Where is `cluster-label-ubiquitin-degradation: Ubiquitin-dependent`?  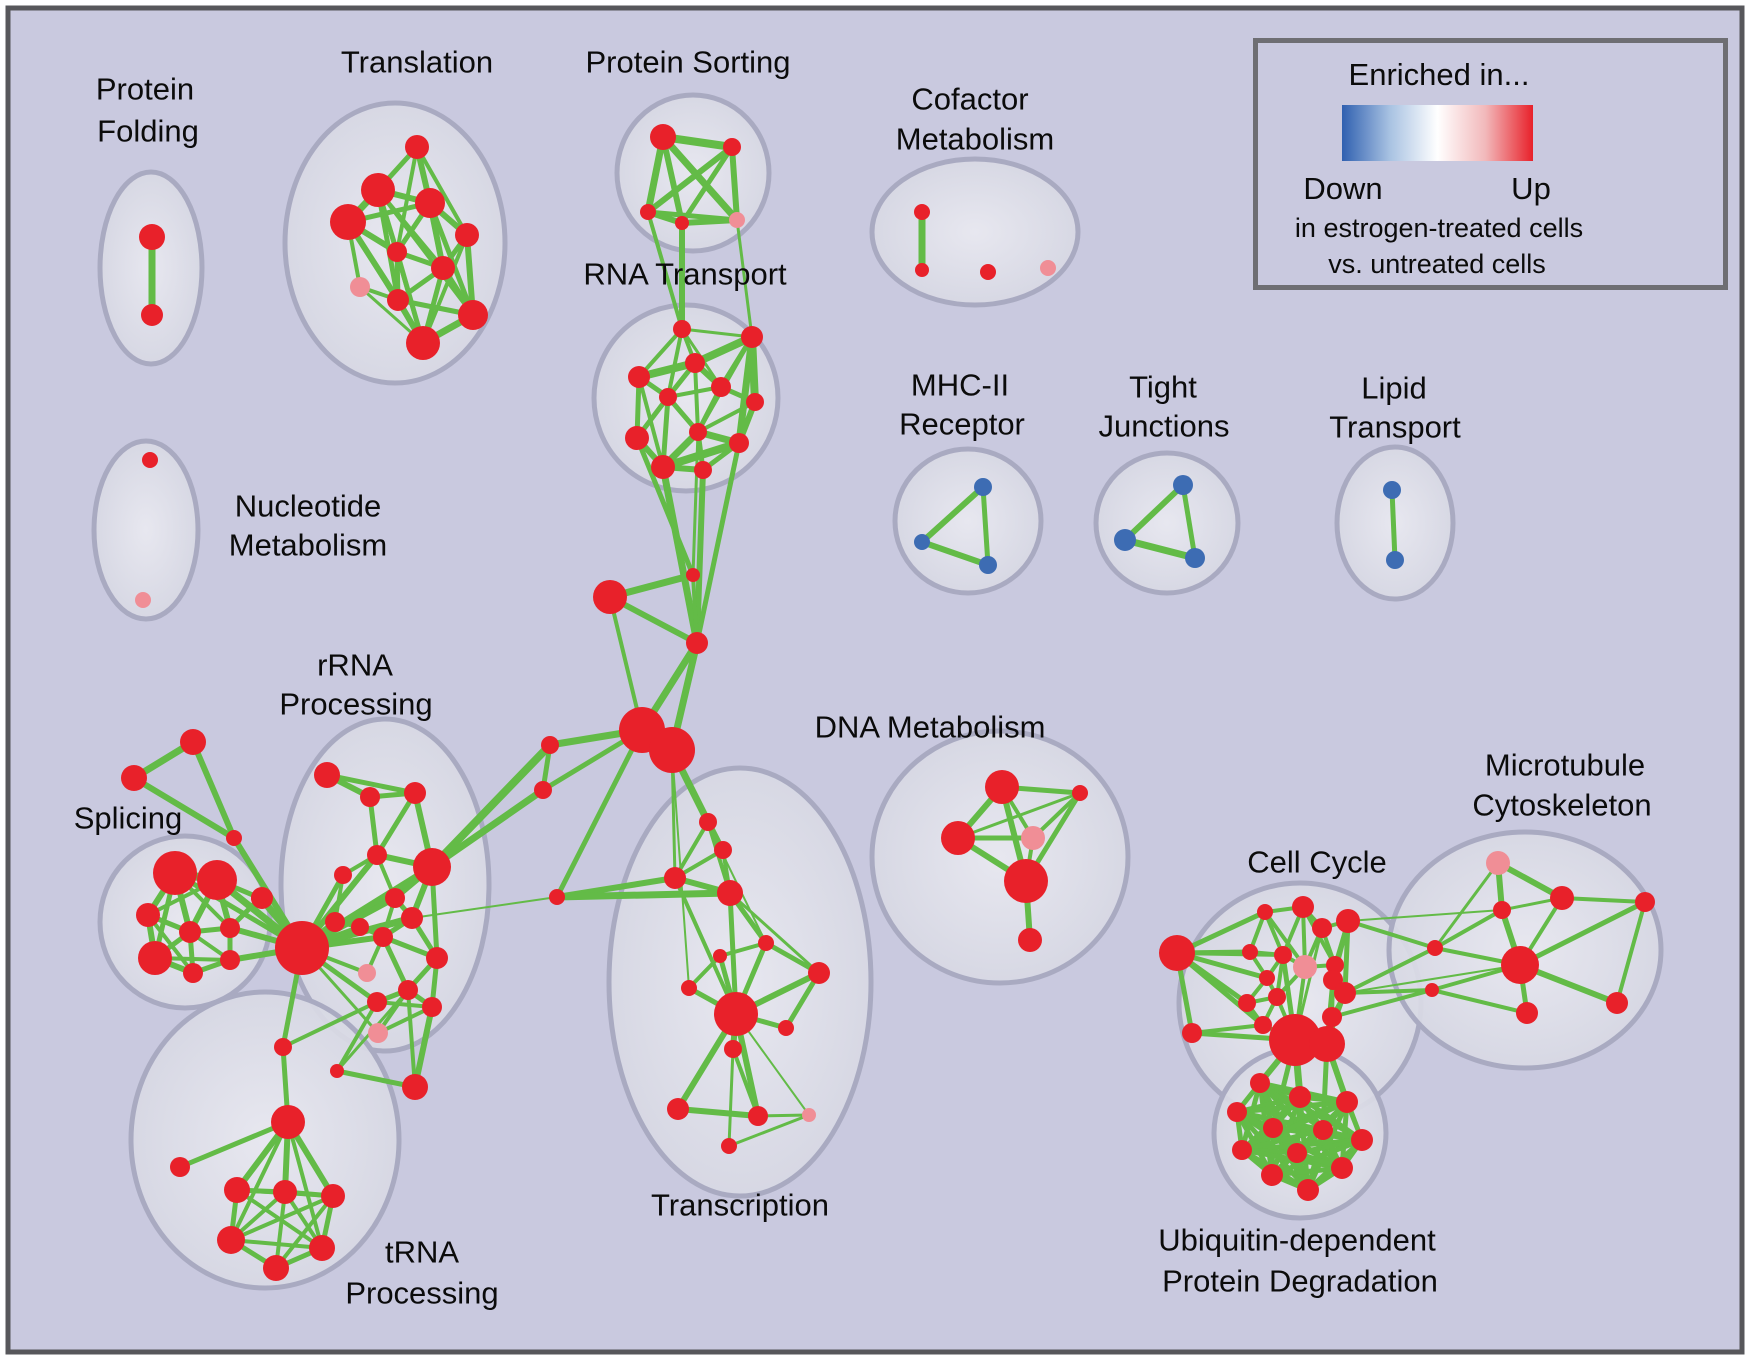 cluster-label-ubiquitin-degradation: Ubiquitin-dependent is located at coordinates (1297, 1240).